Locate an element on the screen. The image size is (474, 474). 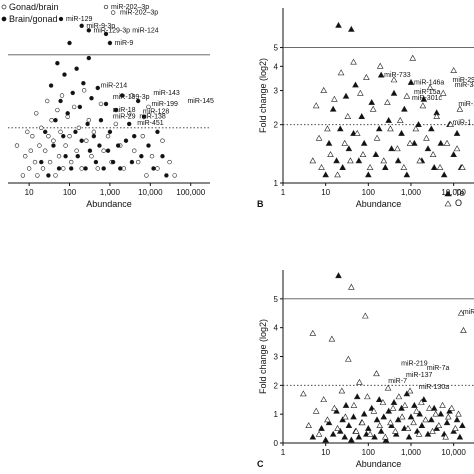
legend-label: Gonad/brain is located at coordinates (34, 7).